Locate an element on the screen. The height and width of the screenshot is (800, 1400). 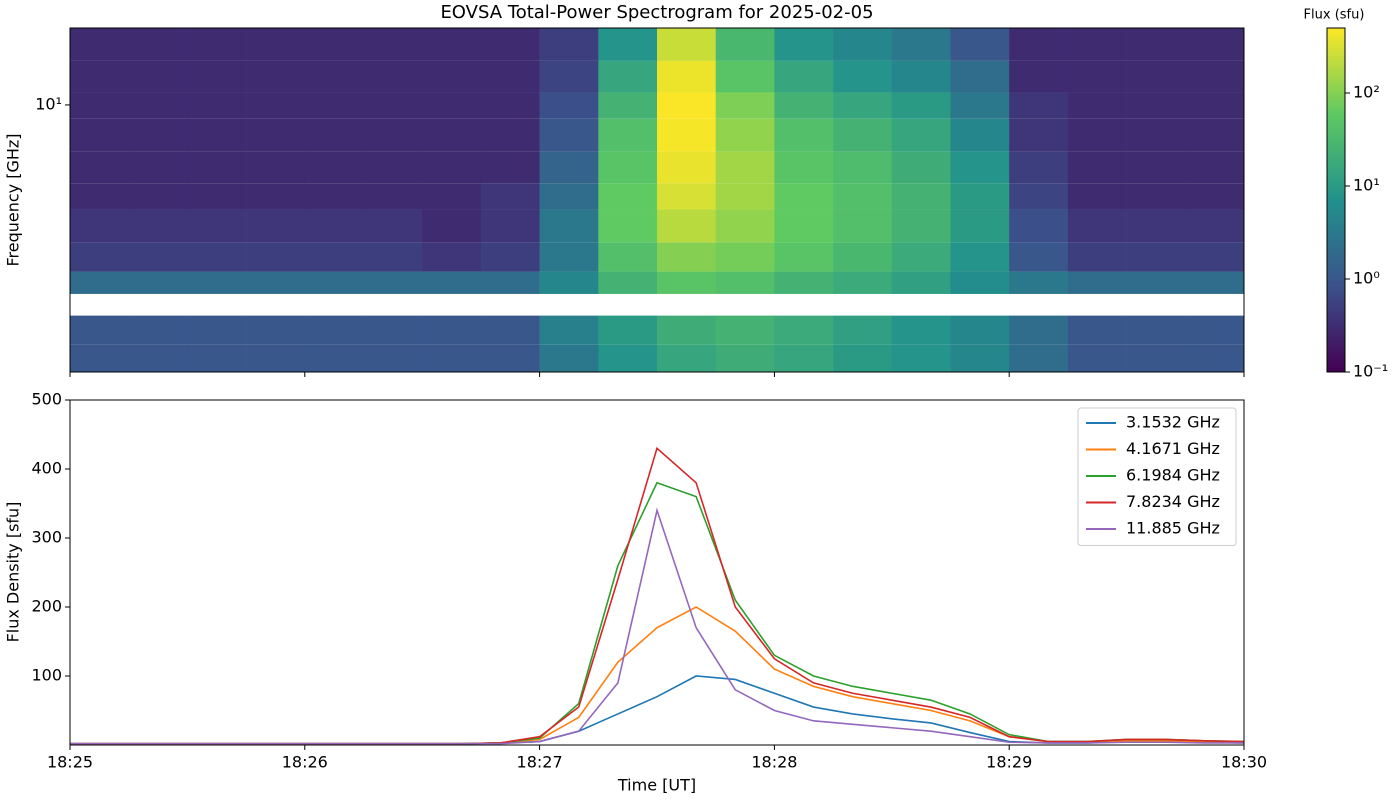
legend-label: 3.1532 GHz is located at coordinates (1173, 422).